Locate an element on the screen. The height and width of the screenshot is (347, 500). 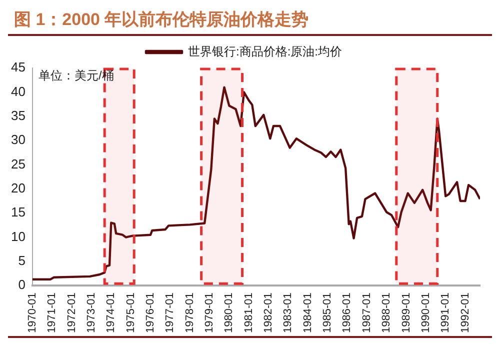
y-tick-label: 20 is located at coordinates (18, 188).